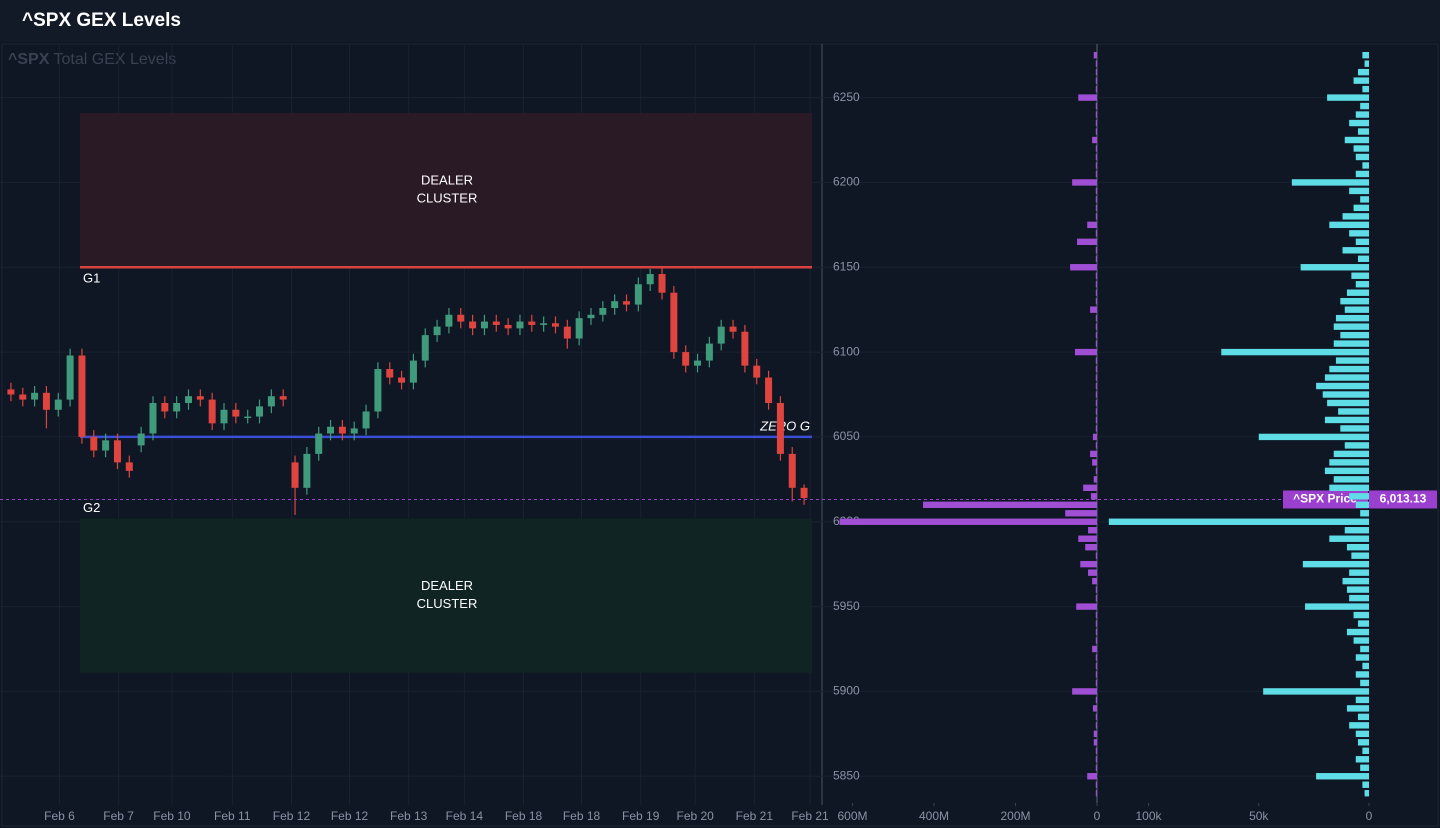 This screenshot has width=1440, height=828. I want to click on y-tick-label: 6200, so click(846, 182).